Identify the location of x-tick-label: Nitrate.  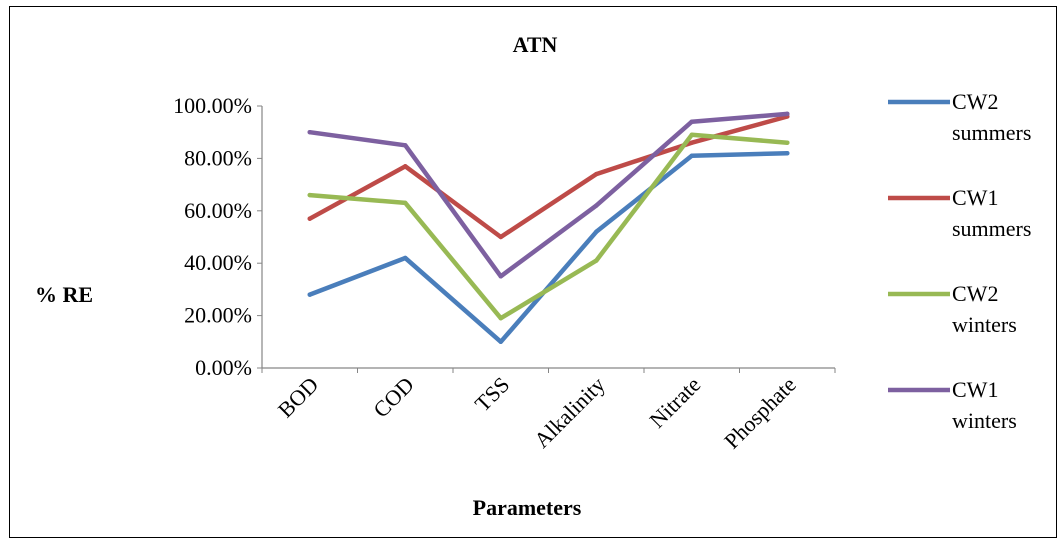
(674, 402).